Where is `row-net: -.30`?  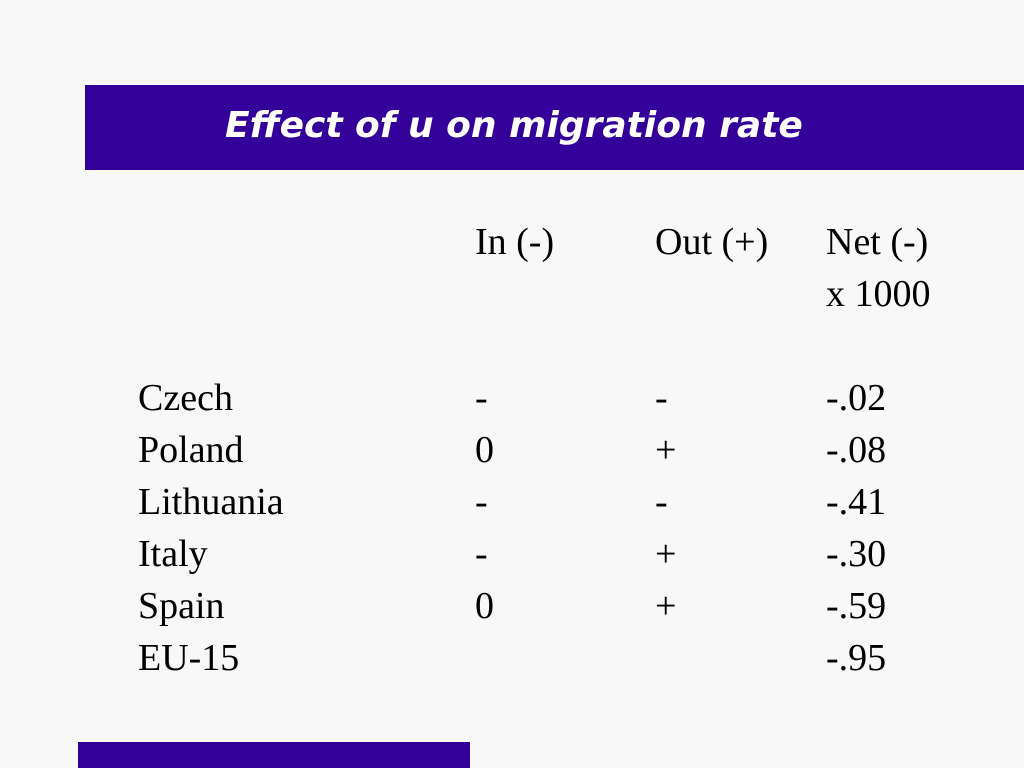
row-net: -.30 is located at coordinates (856, 554).